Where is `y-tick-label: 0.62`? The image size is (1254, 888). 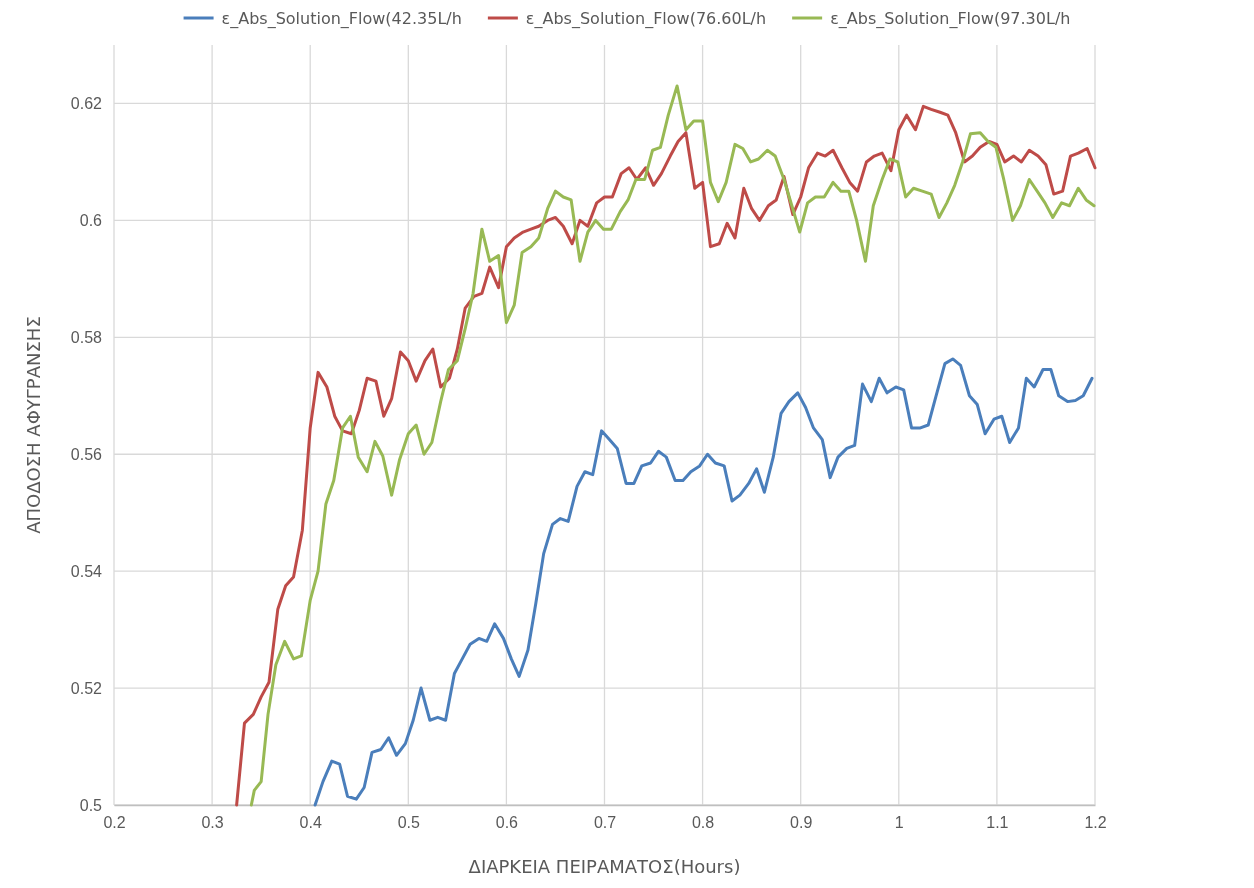 y-tick-label: 0.62 is located at coordinates (86, 104).